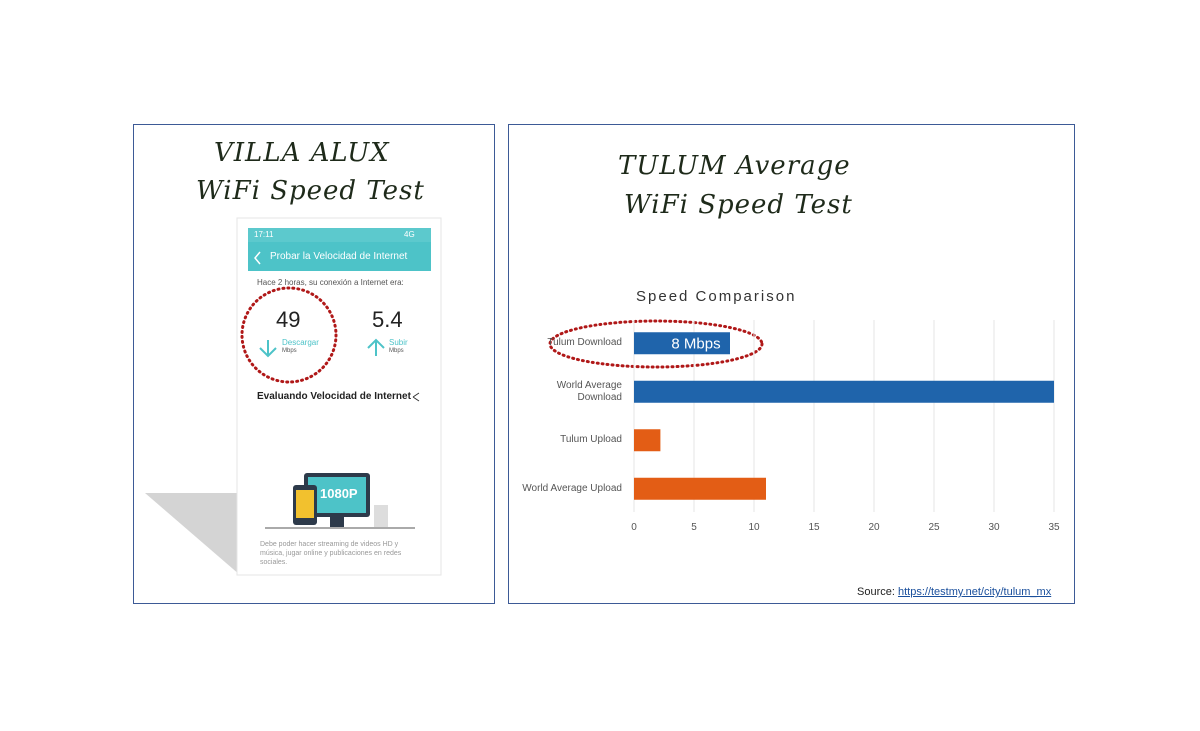 The width and height of the screenshot is (1200, 731). Describe the element at coordinates (974, 592) in the screenshot. I see `source-link: https://testmy.net/city/tulum_mx` at that location.